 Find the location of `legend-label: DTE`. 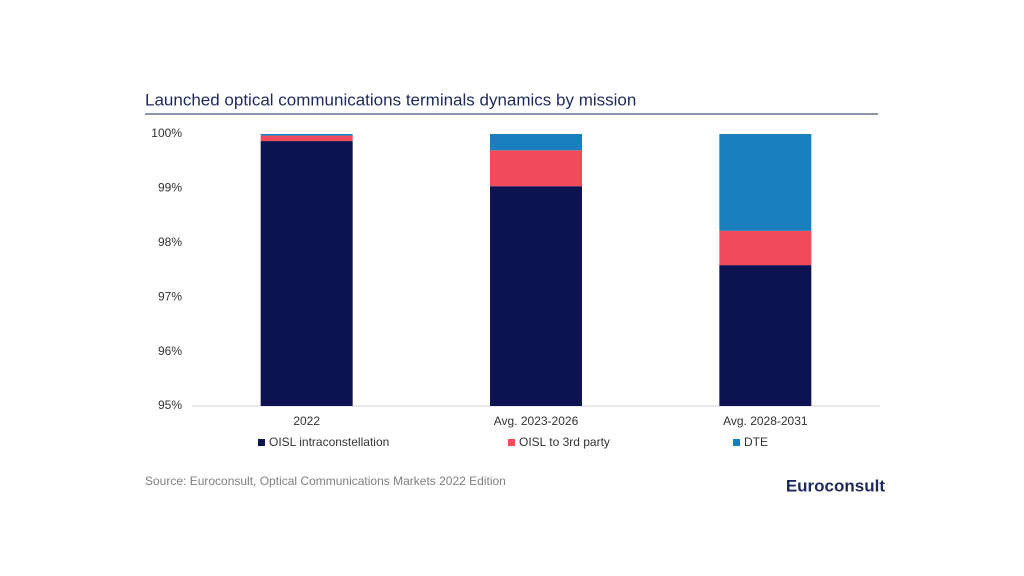

legend-label: DTE is located at coordinates (756, 442).